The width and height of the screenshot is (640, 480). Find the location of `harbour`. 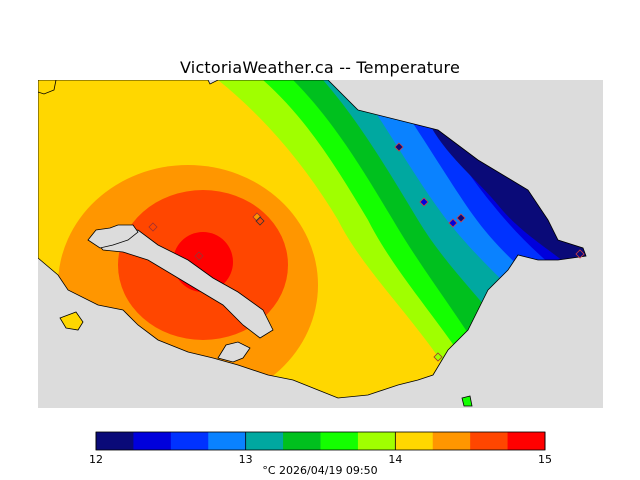

harbour is located at coordinates (113, 236).